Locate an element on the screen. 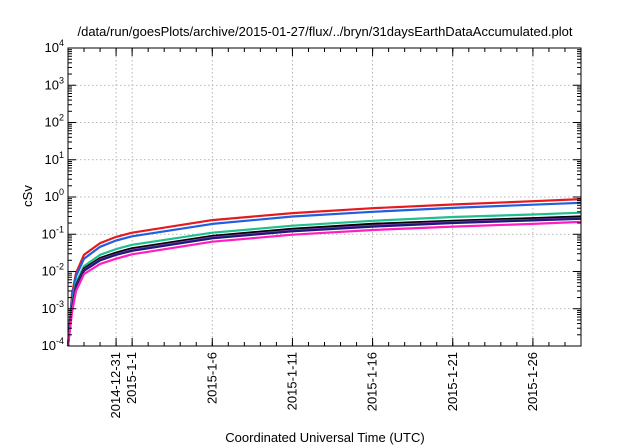 The width and height of the screenshot is (640, 448). y-axis-label: cSv is located at coordinates (27, 196).